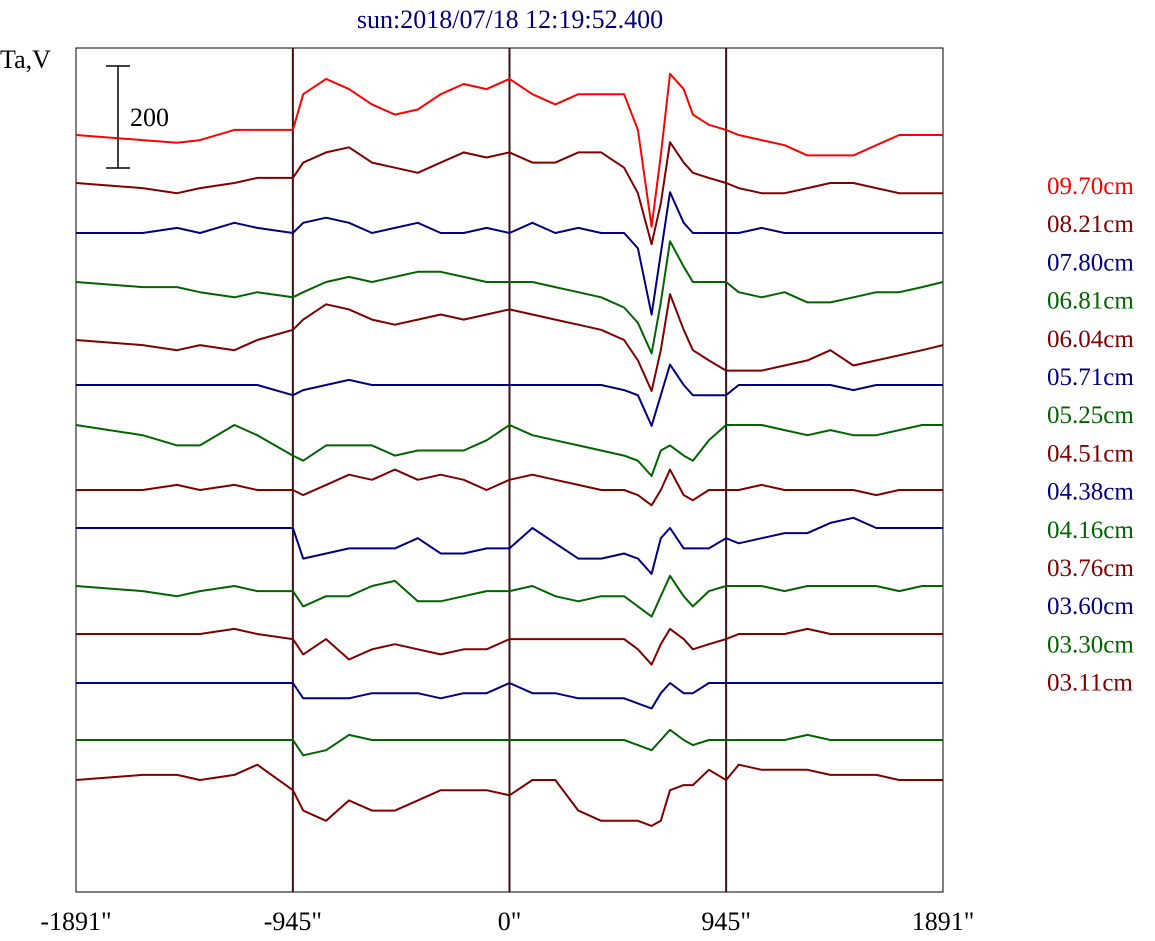 This screenshot has height=941, width=1155. I want to click on x-tick-label: -1891", so click(75, 921).